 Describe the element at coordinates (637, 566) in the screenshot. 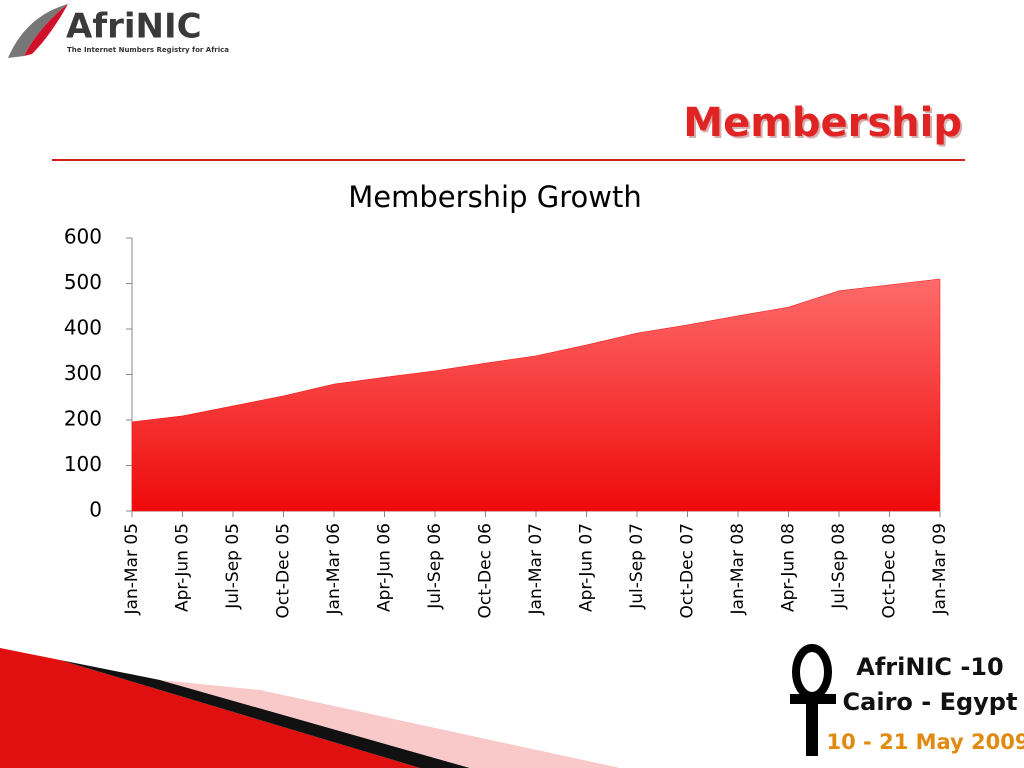

I see `x-tick-label: Jul-Sep 07` at that location.